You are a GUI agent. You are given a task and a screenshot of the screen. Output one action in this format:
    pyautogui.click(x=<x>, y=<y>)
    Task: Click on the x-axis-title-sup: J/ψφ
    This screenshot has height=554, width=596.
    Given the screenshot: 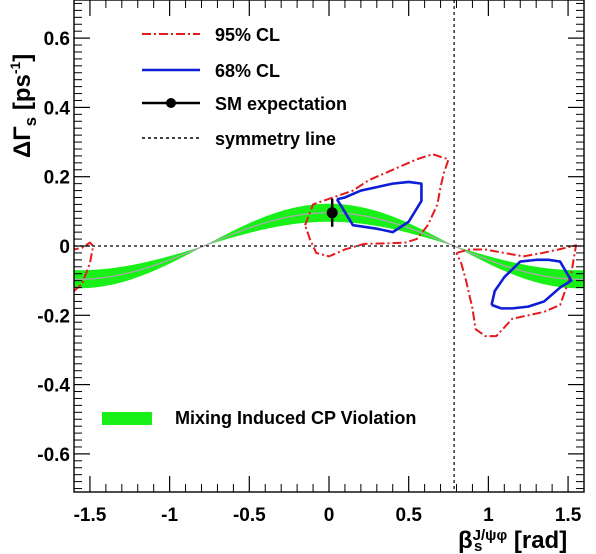 What is the action you would take?
    pyautogui.click(x=490, y=535)
    